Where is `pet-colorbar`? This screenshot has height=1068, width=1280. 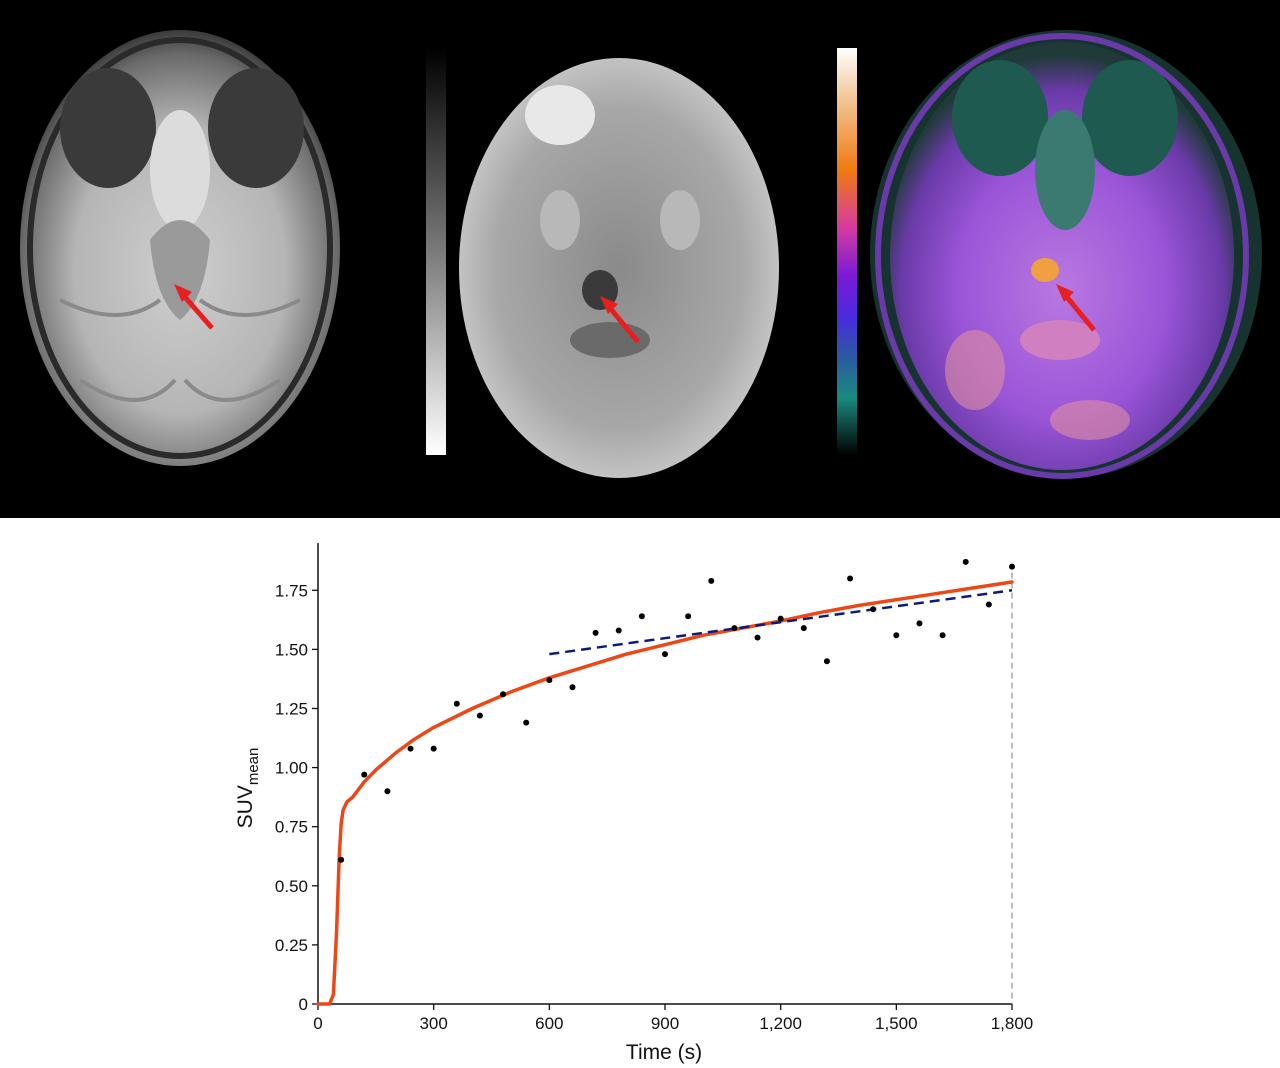 pet-colorbar is located at coordinates (847, 251).